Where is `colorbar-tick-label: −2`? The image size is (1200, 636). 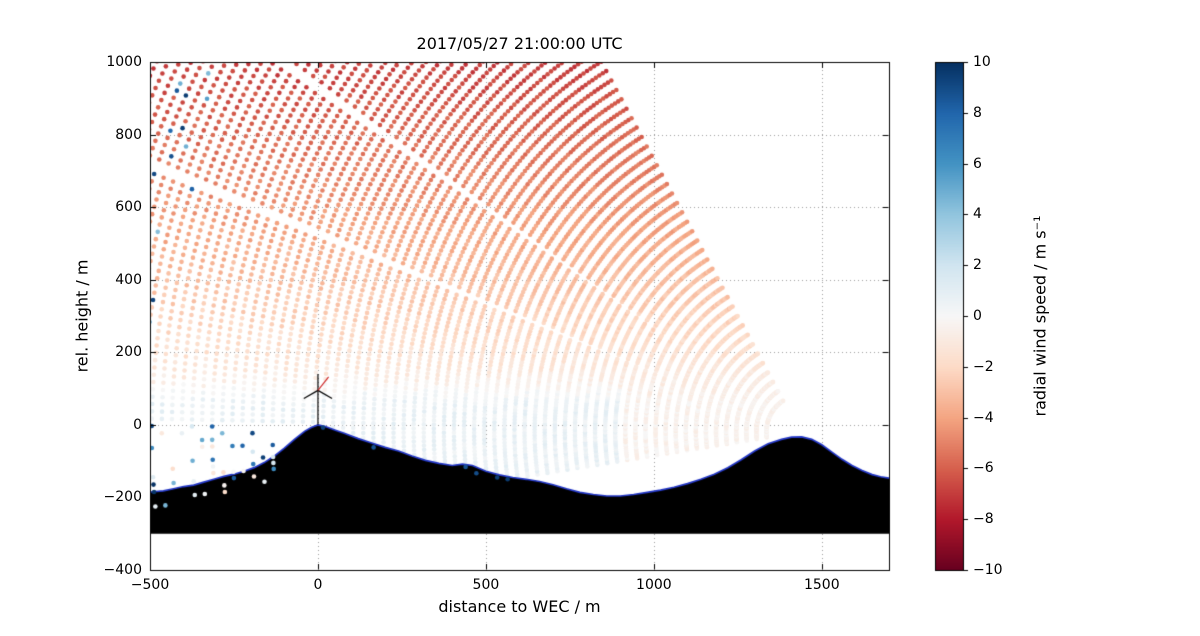 colorbar-tick-label: −2 is located at coordinates (983, 366).